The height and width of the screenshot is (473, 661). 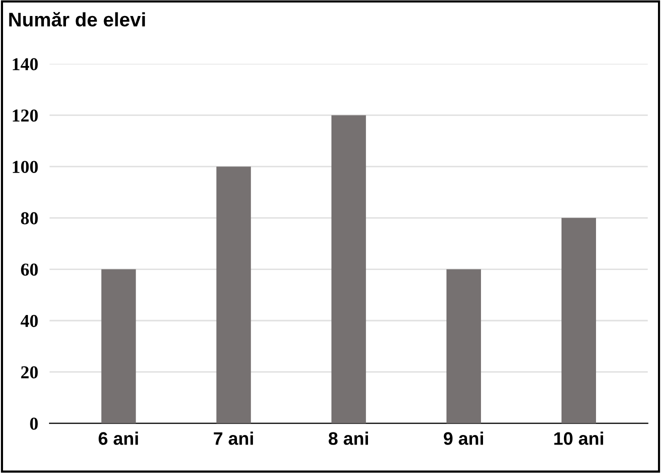 I want to click on x-tick-label: 6 ani, so click(x=118, y=438).